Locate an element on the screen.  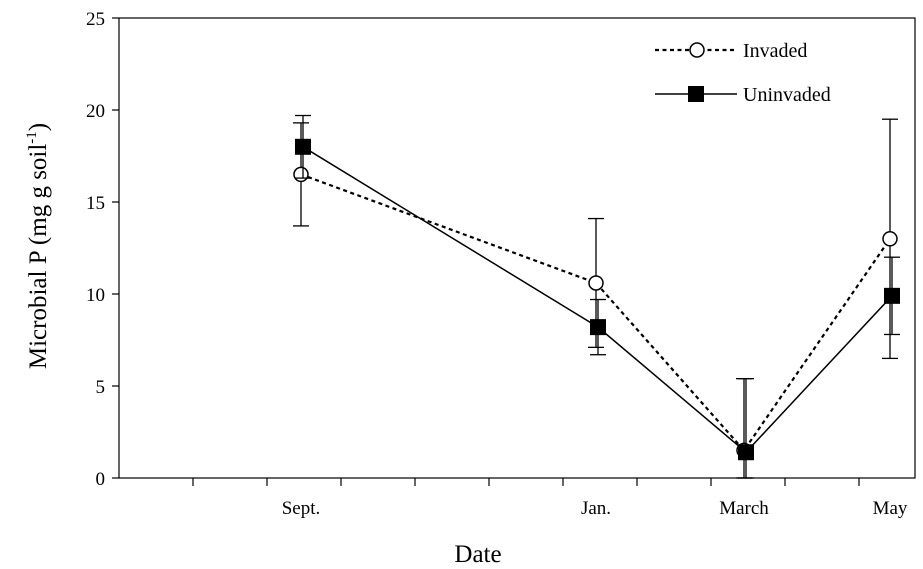
legend-uninvaded-marker is located at coordinates (696, 94).